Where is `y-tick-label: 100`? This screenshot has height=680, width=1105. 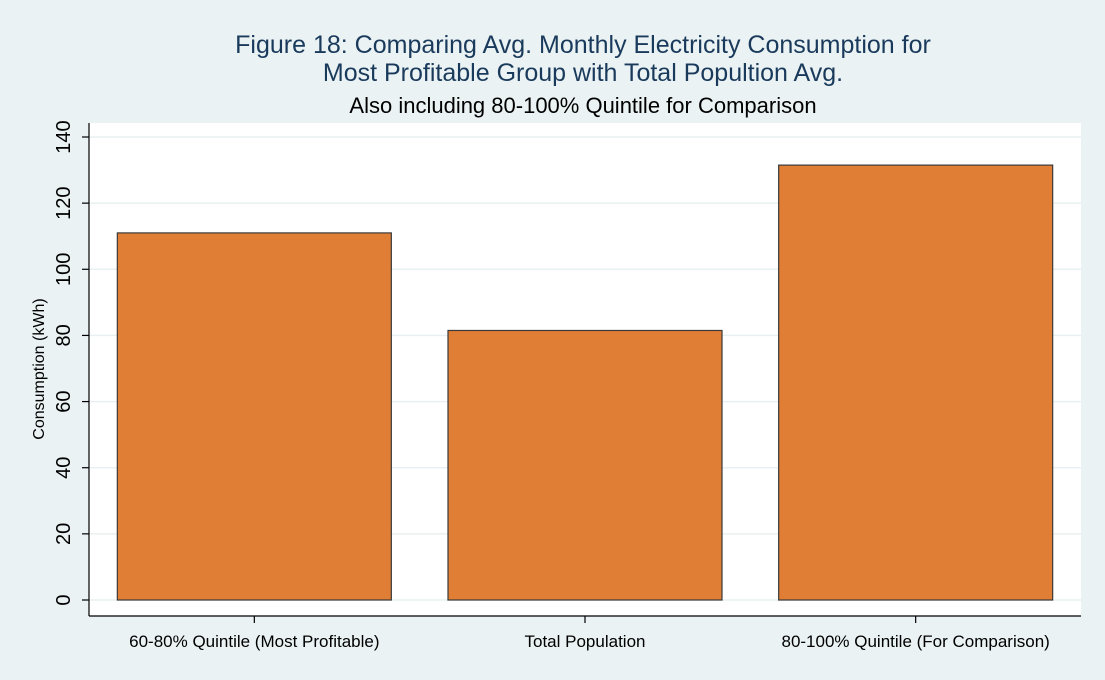 y-tick-label: 100 is located at coordinates (64, 269).